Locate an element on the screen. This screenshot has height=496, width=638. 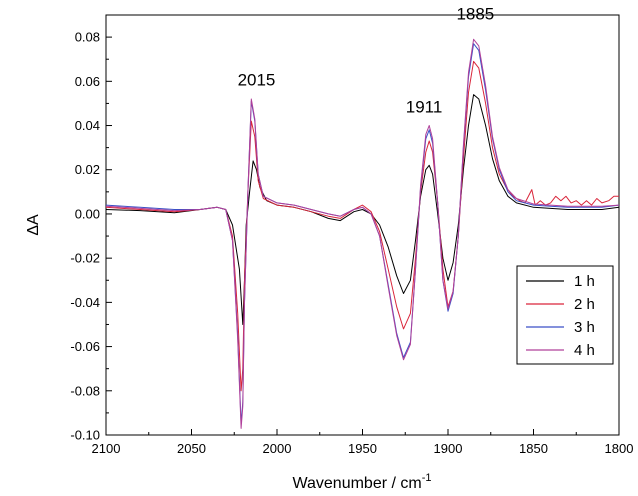
x-tick-label: 1900 is located at coordinates (448, 448).